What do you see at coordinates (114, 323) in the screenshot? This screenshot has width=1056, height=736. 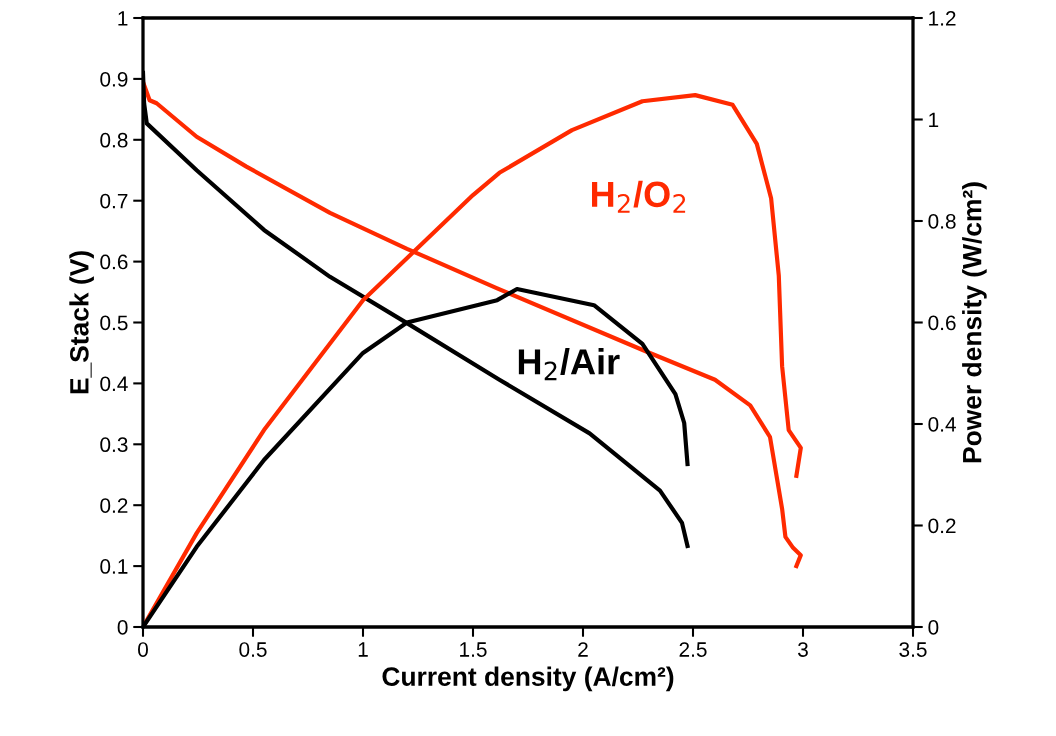 I see `y-tick-label: 0.5` at bounding box center [114, 323].